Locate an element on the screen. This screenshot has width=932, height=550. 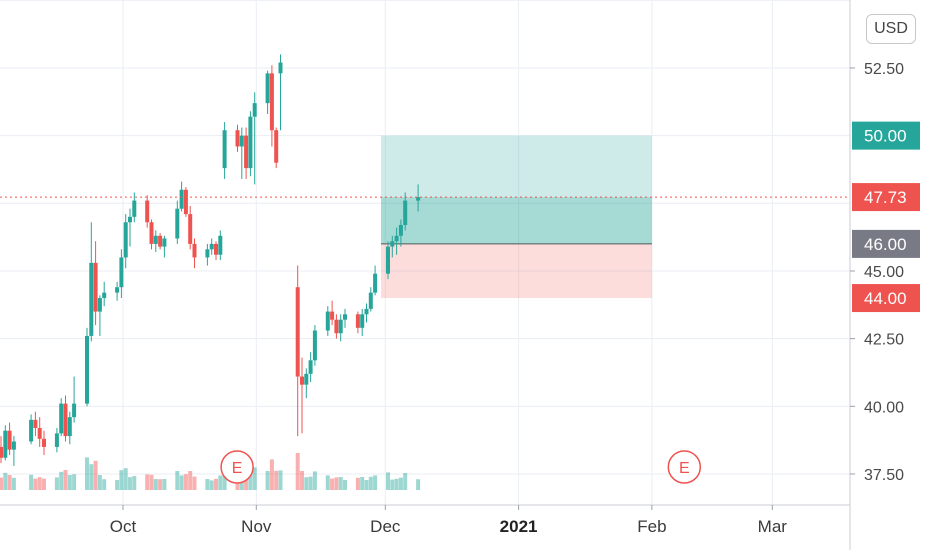
time-tick-label: Oct is located at coordinates (123, 526).